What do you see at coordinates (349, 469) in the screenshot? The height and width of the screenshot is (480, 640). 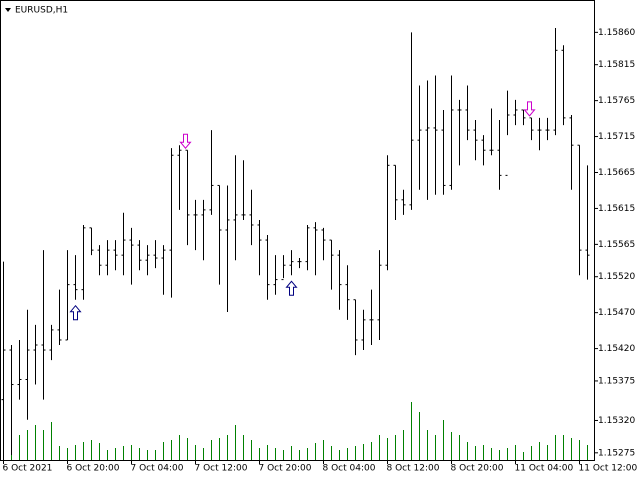 I see `x-tick-label: 8 Oct 04:00` at bounding box center [349, 469].